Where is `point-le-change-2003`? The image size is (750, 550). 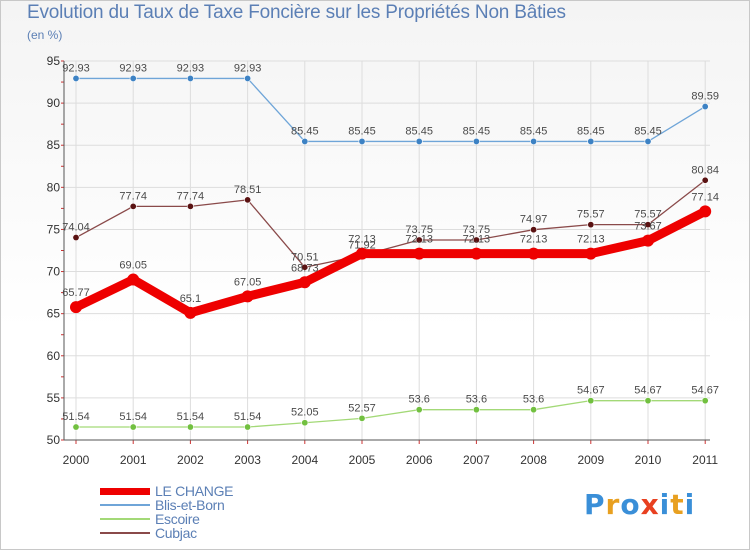 point-le-change-2003 is located at coordinates (247, 296).